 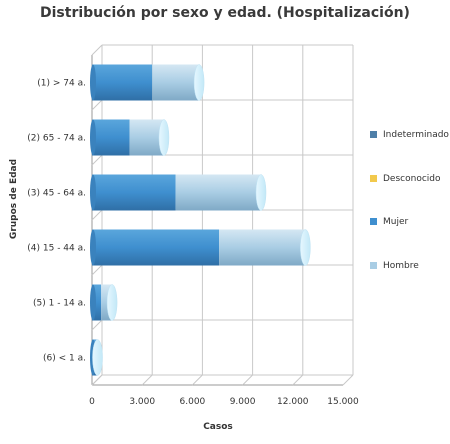 I want to click on legend-label: Hombre, so click(x=401, y=266).